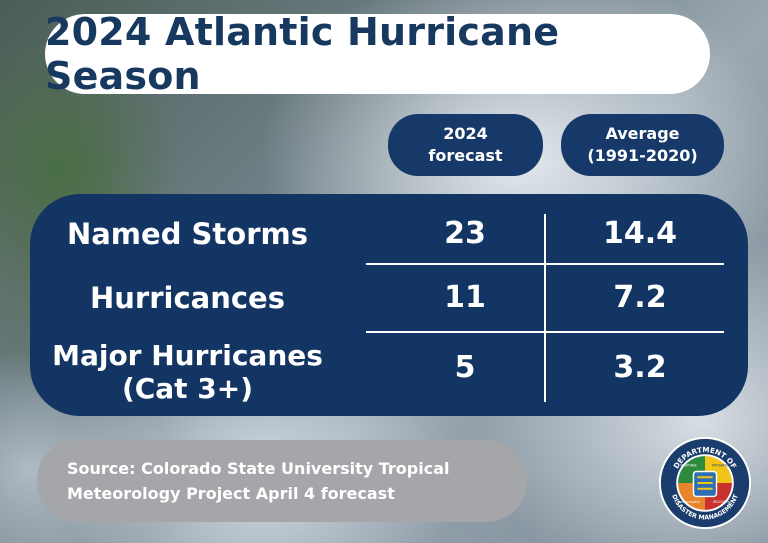 Image resolution: width=768 pixels, height=543 pixels. I want to click on title-banner: 2024 Atlantic Hurricane Season, so click(377, 54).